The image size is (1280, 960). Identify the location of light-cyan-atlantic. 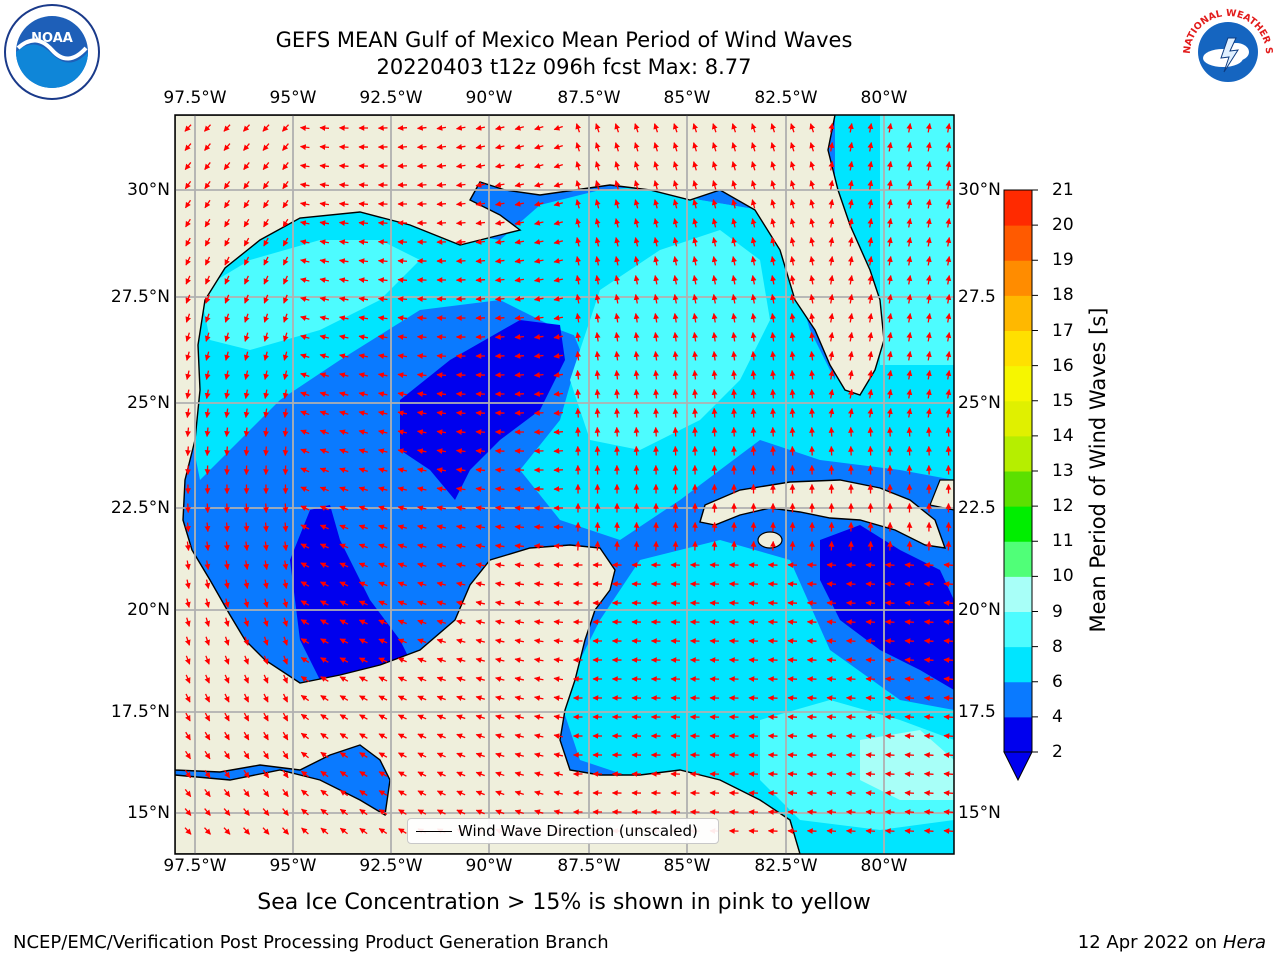
(917, 240).